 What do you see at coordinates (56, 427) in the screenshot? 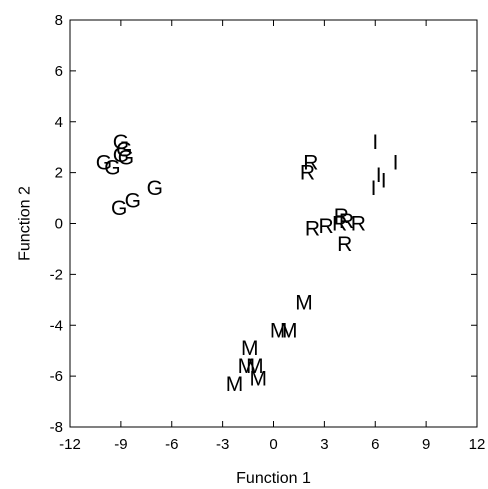
I see `y-tick-label: -8` at bounding box center [56, 427].